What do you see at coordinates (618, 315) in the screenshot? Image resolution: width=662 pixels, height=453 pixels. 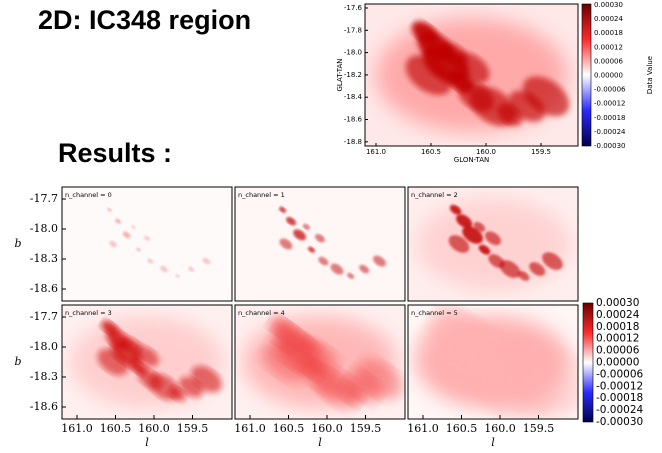 I see `colorbar-tick-label: 0.00024` at bounding box center [618, 315].